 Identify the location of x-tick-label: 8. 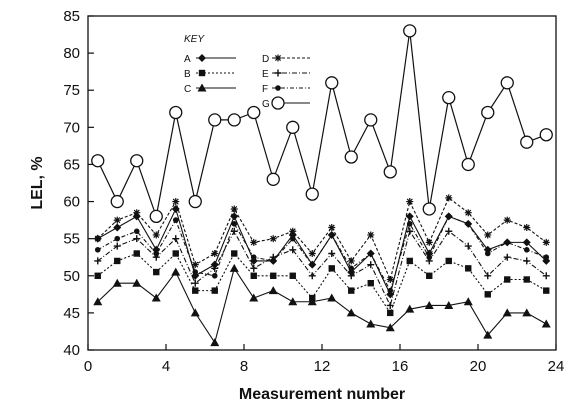
(244, 366).